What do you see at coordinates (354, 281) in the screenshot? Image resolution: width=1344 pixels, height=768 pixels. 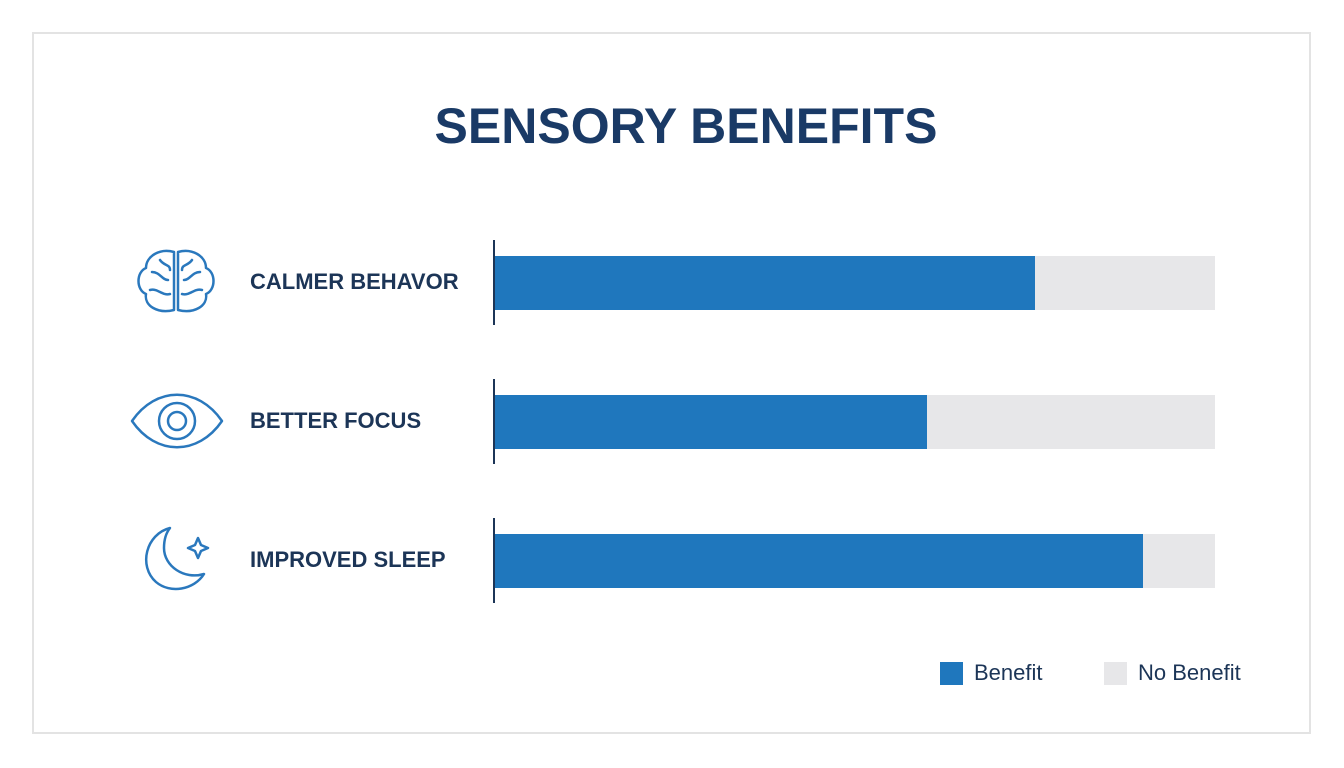 I see `category-label: CALMER BEHAVOR` at bounding box center [354, 281].